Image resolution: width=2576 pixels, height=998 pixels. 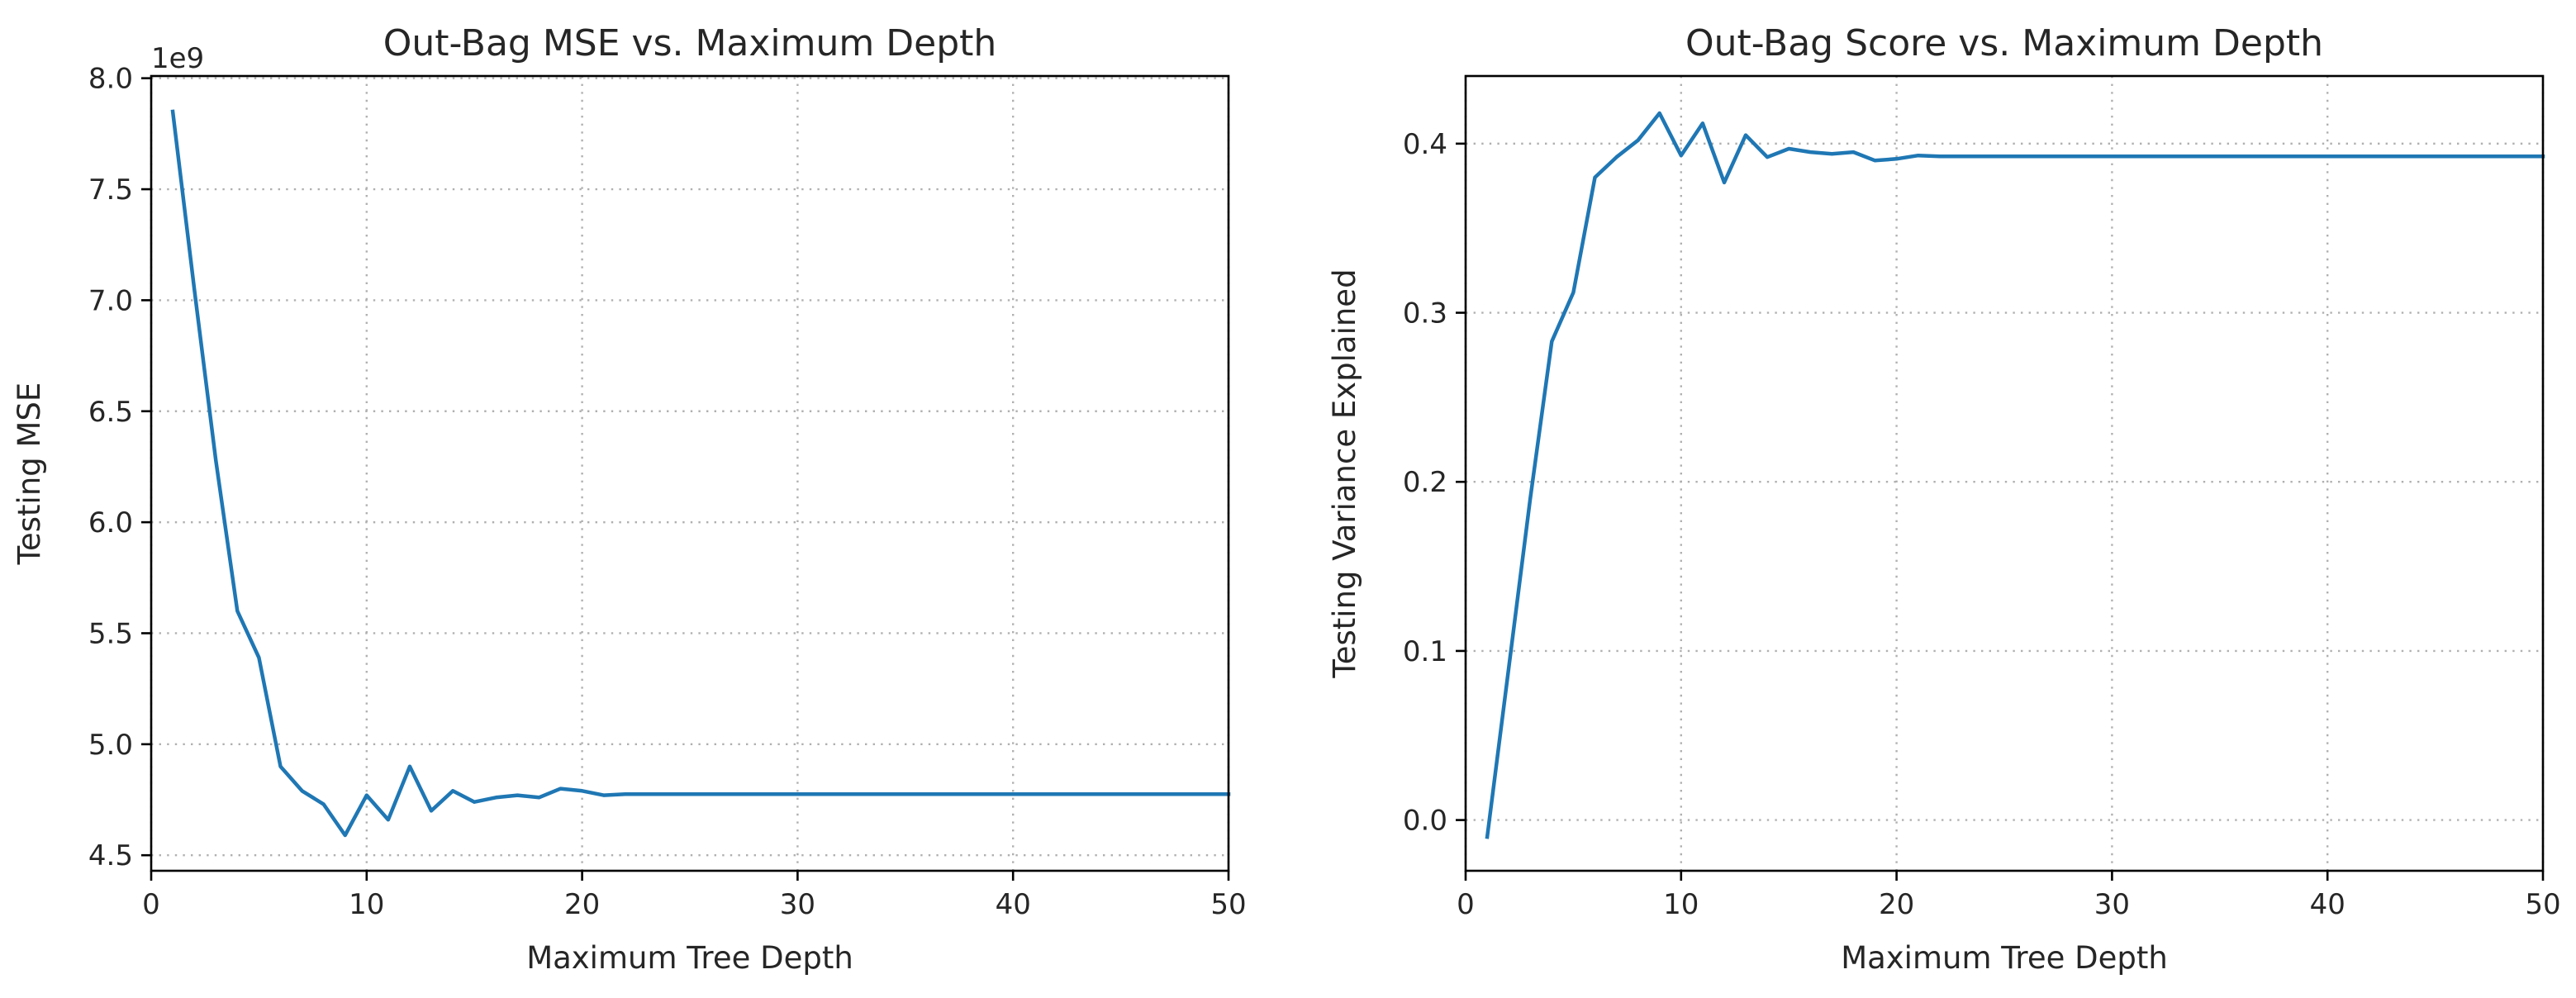 I want to click on chart-title: Out-Bag Score vs. Maximum Depth, so click(x=2004, y=43).